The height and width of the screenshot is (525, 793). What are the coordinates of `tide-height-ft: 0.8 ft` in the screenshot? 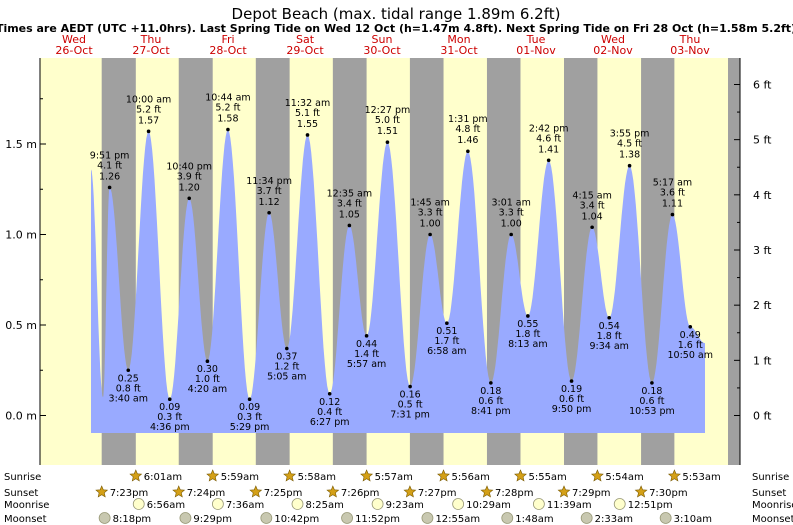 It's located at (128, 388).